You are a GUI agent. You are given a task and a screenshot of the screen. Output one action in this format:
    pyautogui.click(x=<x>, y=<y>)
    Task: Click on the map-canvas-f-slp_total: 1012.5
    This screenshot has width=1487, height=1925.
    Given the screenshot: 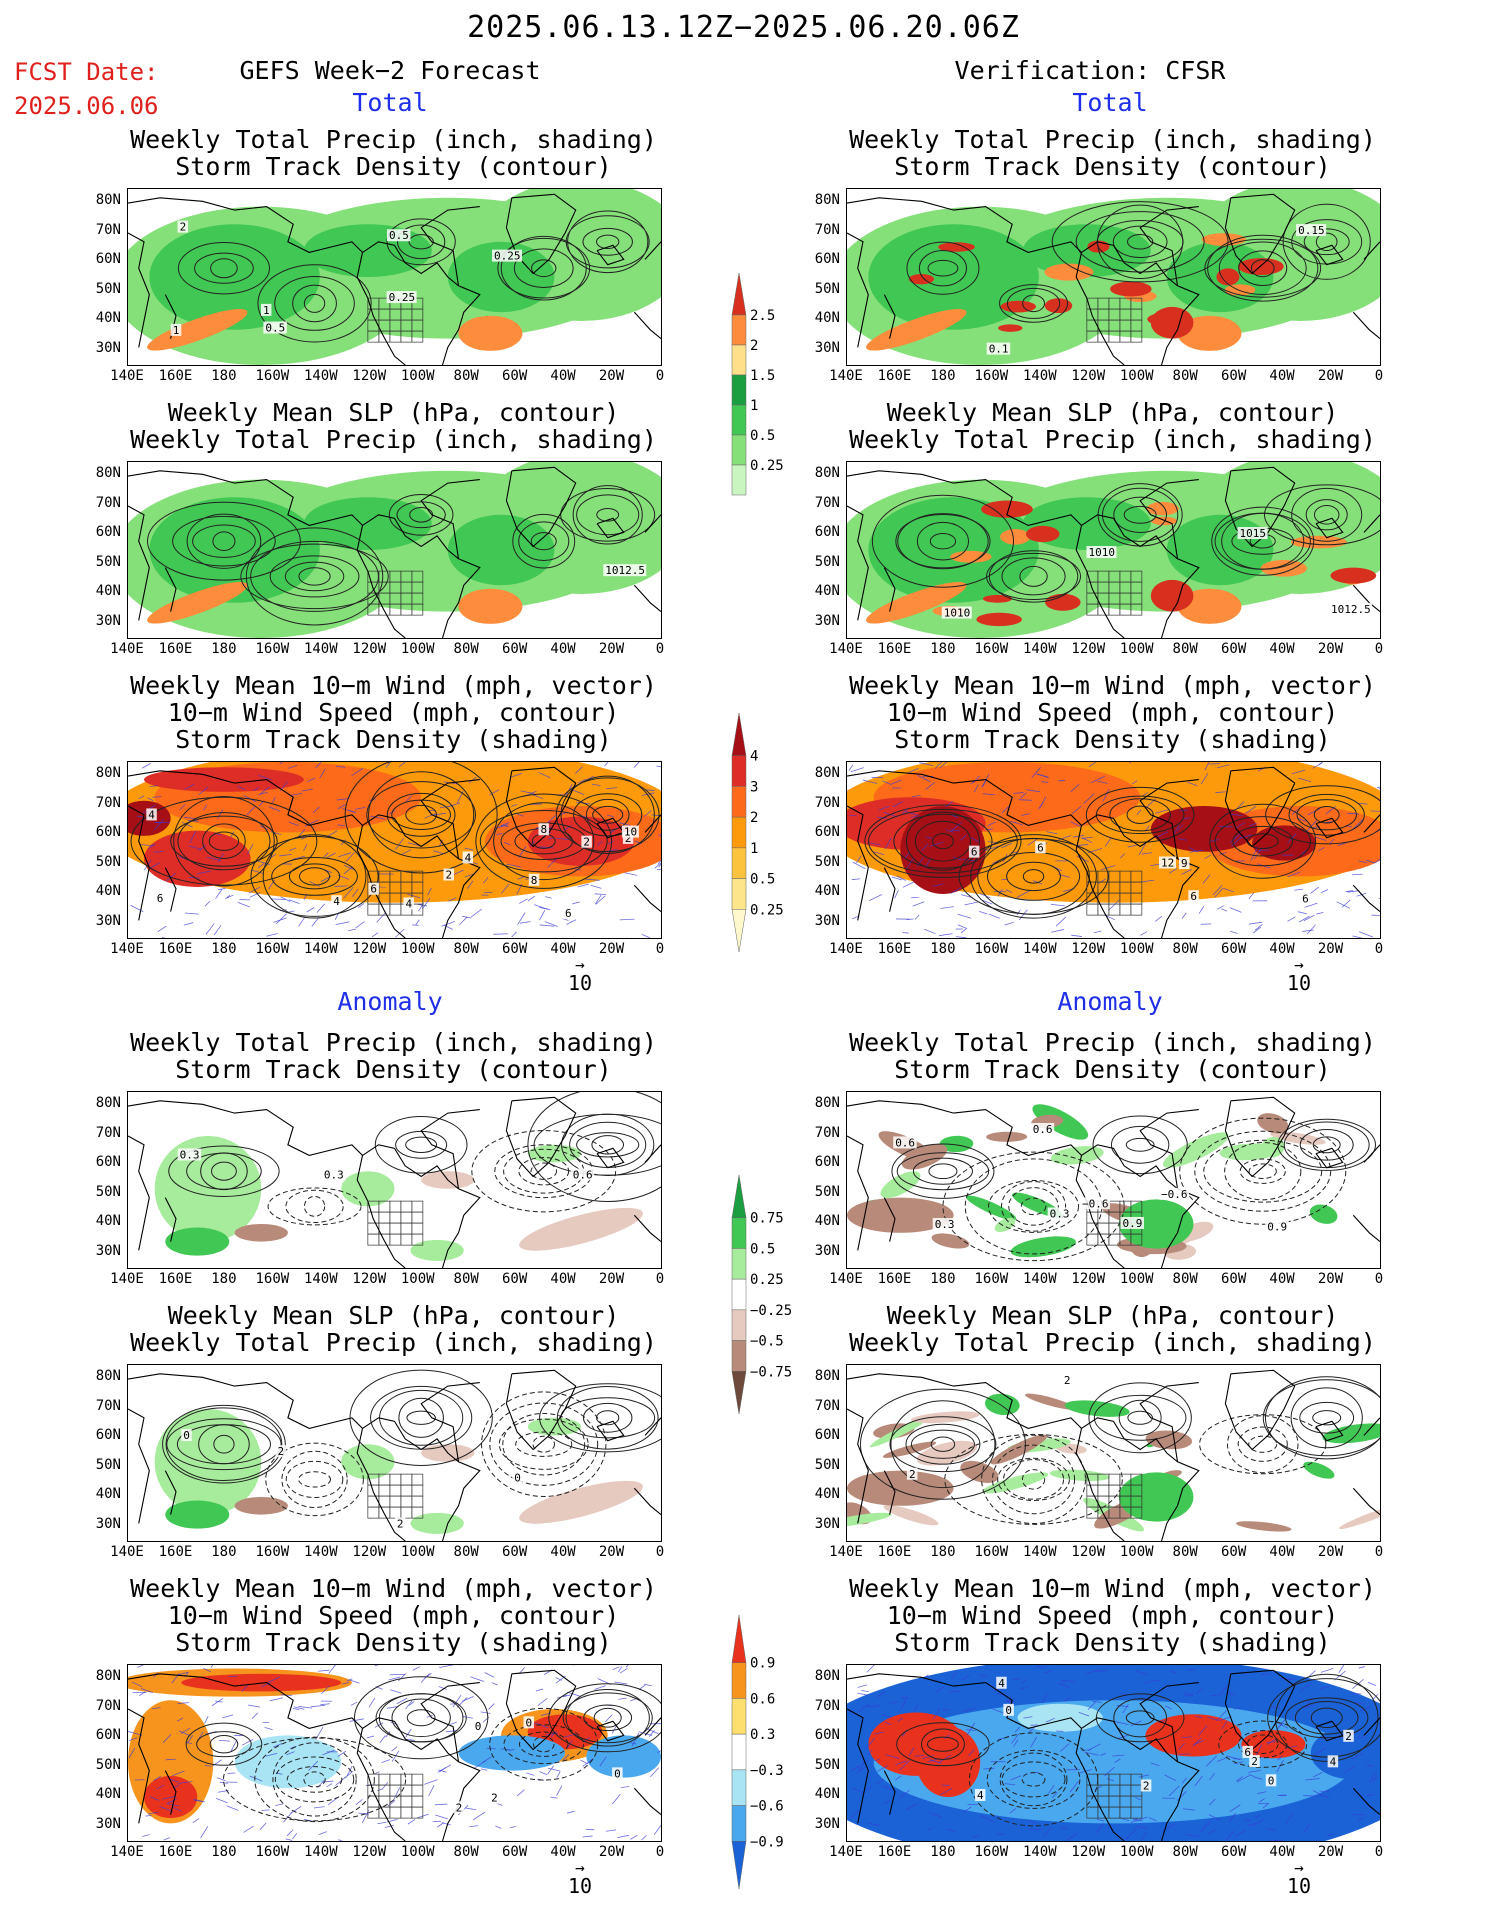 What is the action you would take?
    pyautogui.click(x=394, y=550)
    